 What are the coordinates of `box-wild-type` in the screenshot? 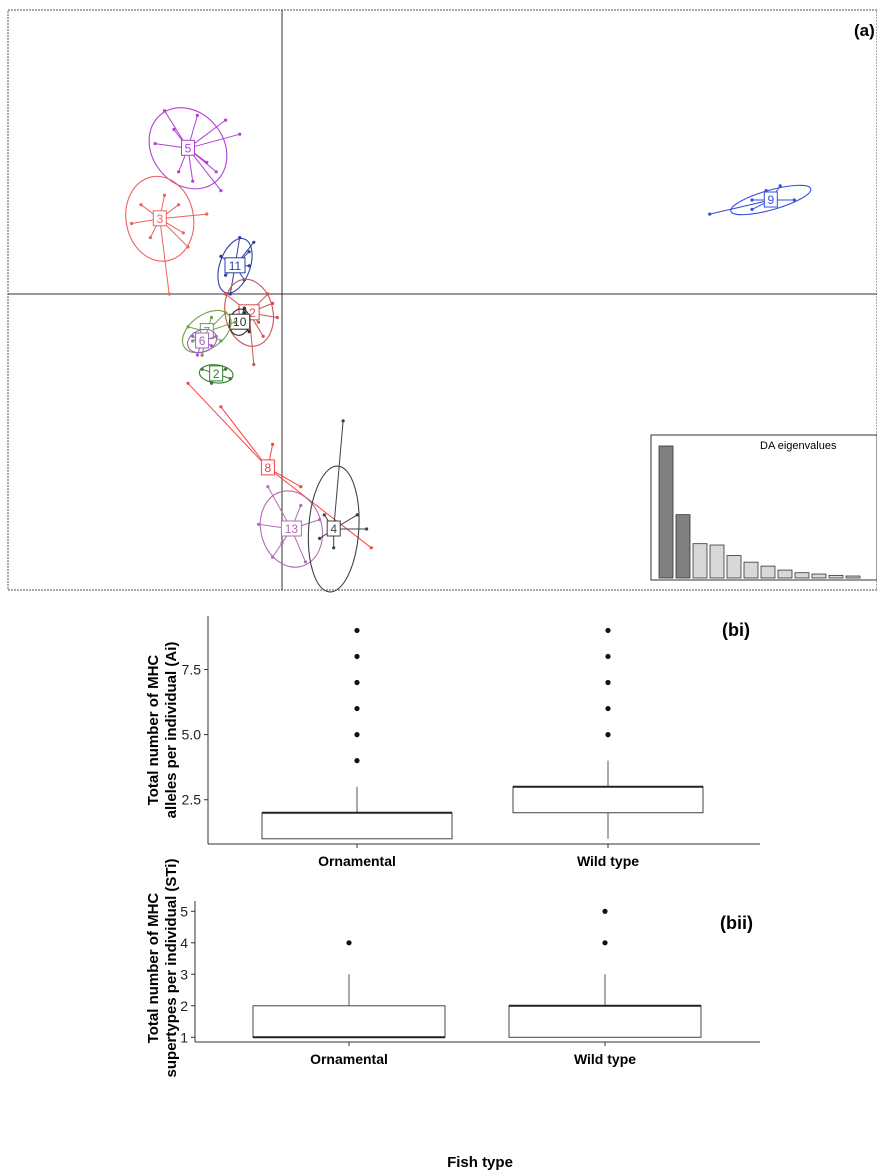 It's located at (605, 973).